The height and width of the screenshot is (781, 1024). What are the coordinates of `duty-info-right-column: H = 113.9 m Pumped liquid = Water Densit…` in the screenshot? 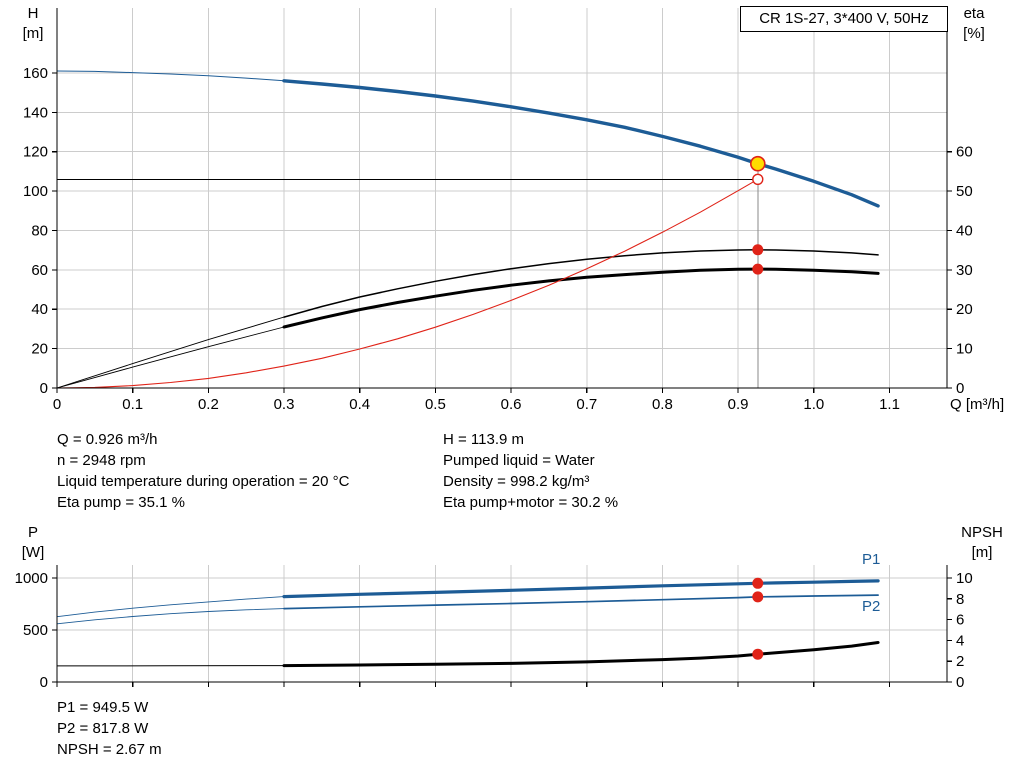 It's located at (530, 471).